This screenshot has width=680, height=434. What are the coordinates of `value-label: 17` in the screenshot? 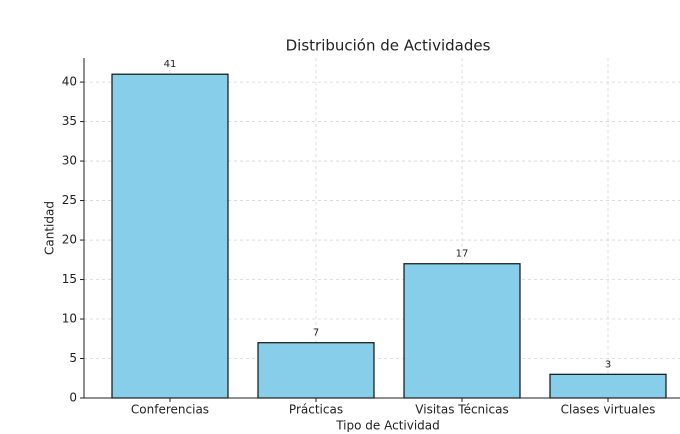 It's located at (462, 254).